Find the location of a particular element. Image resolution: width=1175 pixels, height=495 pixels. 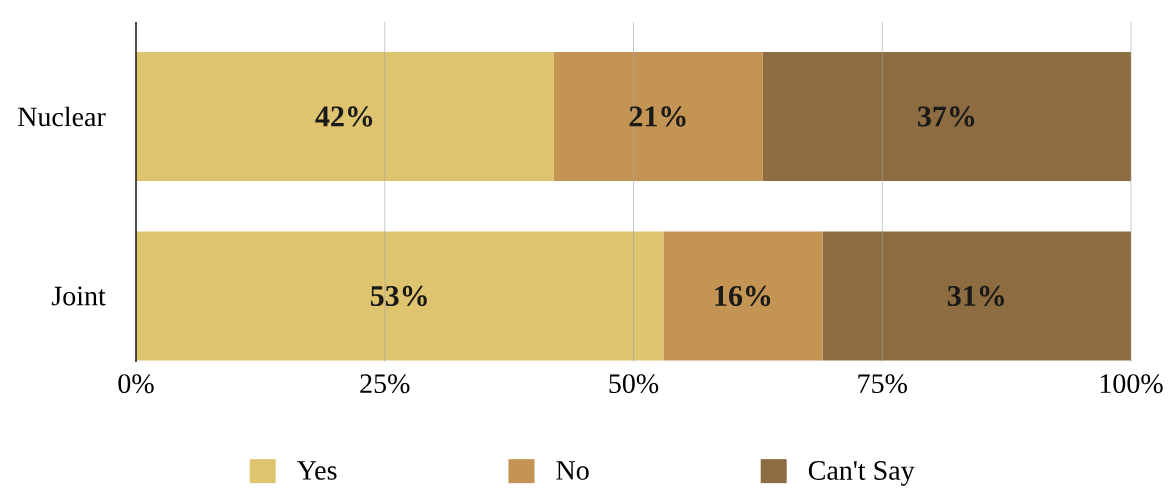

data-label: 37% is located at coordinates (946, 116).